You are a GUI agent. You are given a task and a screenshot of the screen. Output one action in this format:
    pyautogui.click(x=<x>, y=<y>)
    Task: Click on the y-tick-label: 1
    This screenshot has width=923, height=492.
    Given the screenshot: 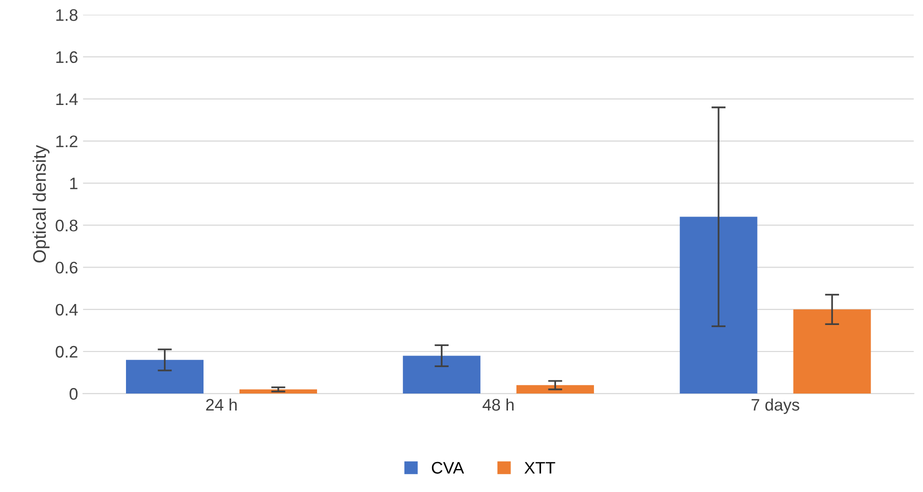 What is the action you would take?
    pyautogui.click(x=74, y=184)
    